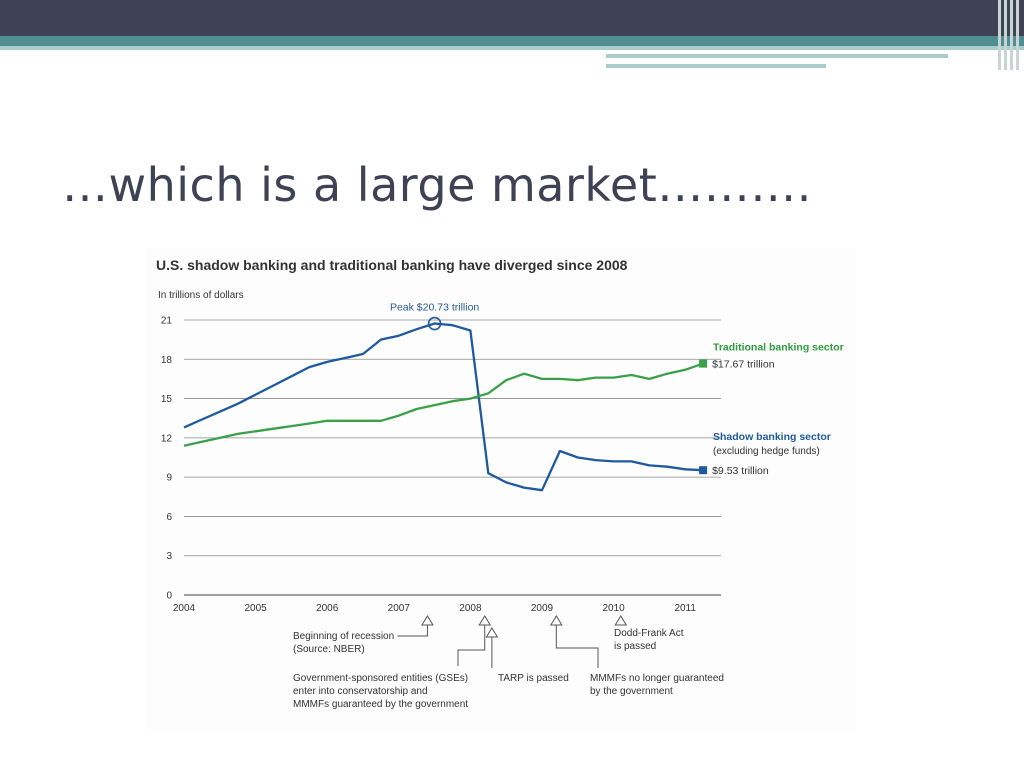 The width and height of the screenshot is (1024, 768). Describe the element at coordinates (255, 608) in the screenshot. I see `x-tick-label: 2005` at that location.